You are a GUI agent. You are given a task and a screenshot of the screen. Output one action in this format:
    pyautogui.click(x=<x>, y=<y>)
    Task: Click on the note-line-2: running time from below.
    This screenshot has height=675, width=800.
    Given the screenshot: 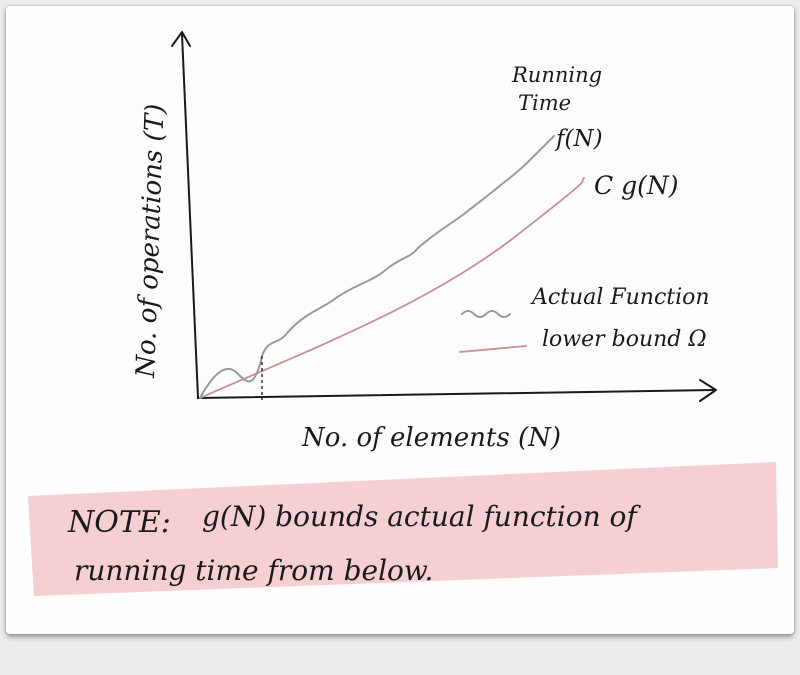 What is the action you would take?
    pyautogui.click(x=253, y=570)
    